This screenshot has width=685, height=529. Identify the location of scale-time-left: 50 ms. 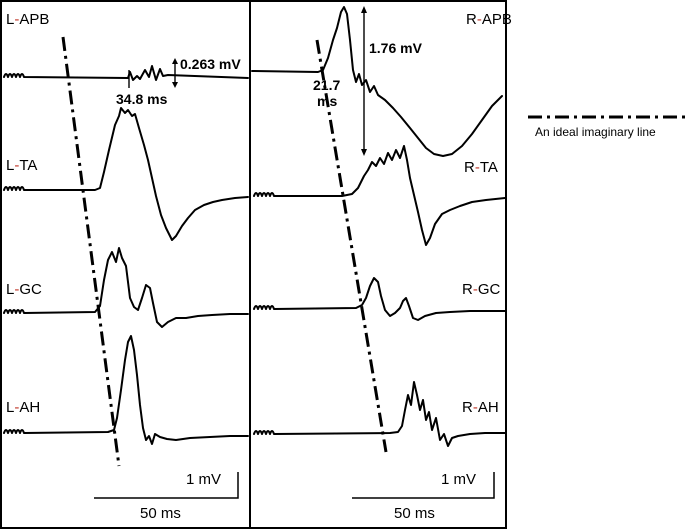
(160, 513).